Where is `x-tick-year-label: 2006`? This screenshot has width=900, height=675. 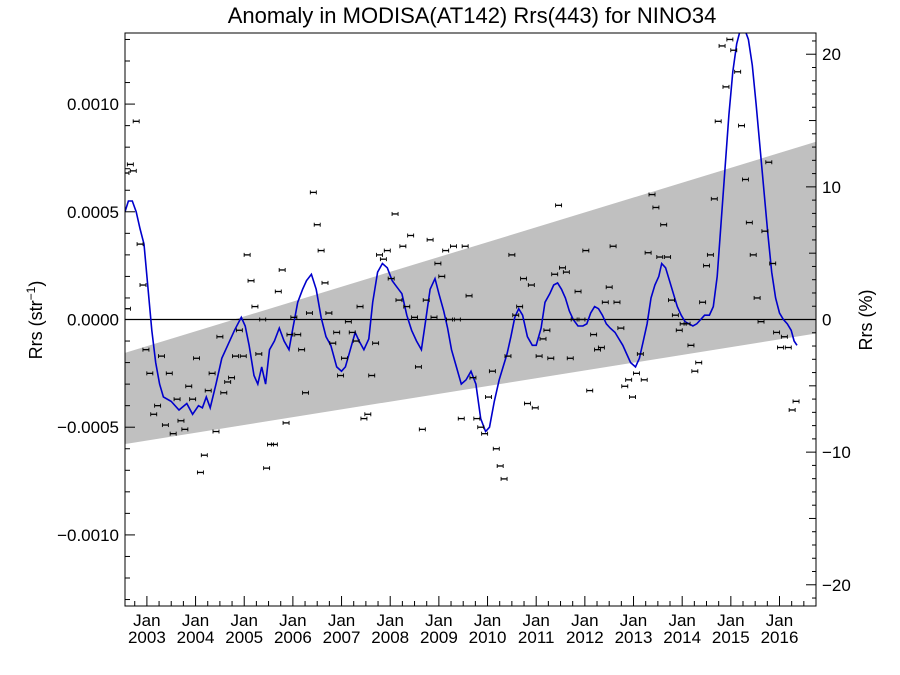 x-tick-year-label: 2006 is located at coordinates (293, 637).